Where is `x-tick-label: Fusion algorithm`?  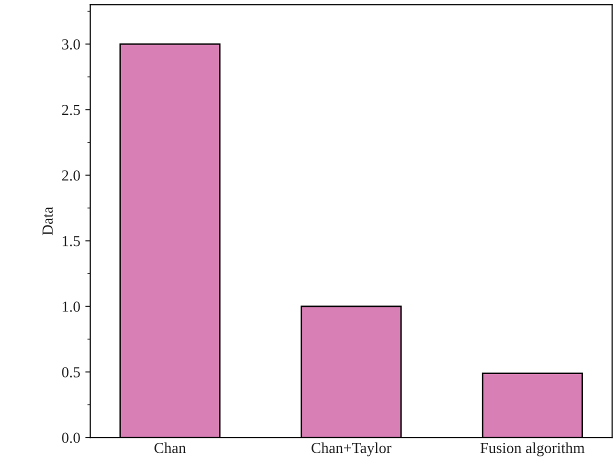 x-tick-label: Fusion algorithm is located at coordinates (532, 449).